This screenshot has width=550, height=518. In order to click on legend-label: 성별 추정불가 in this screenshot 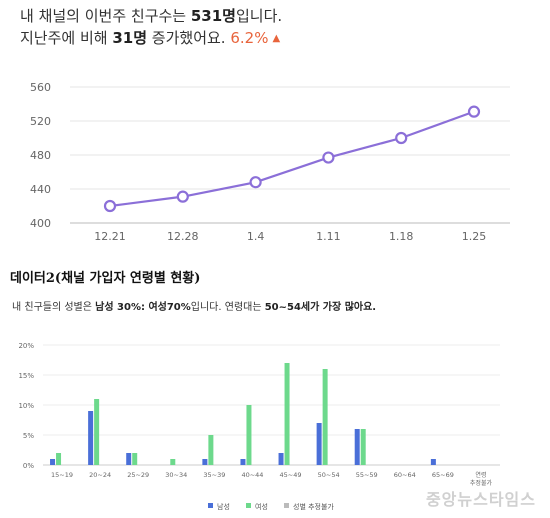, I will do `click(313, 506)`.